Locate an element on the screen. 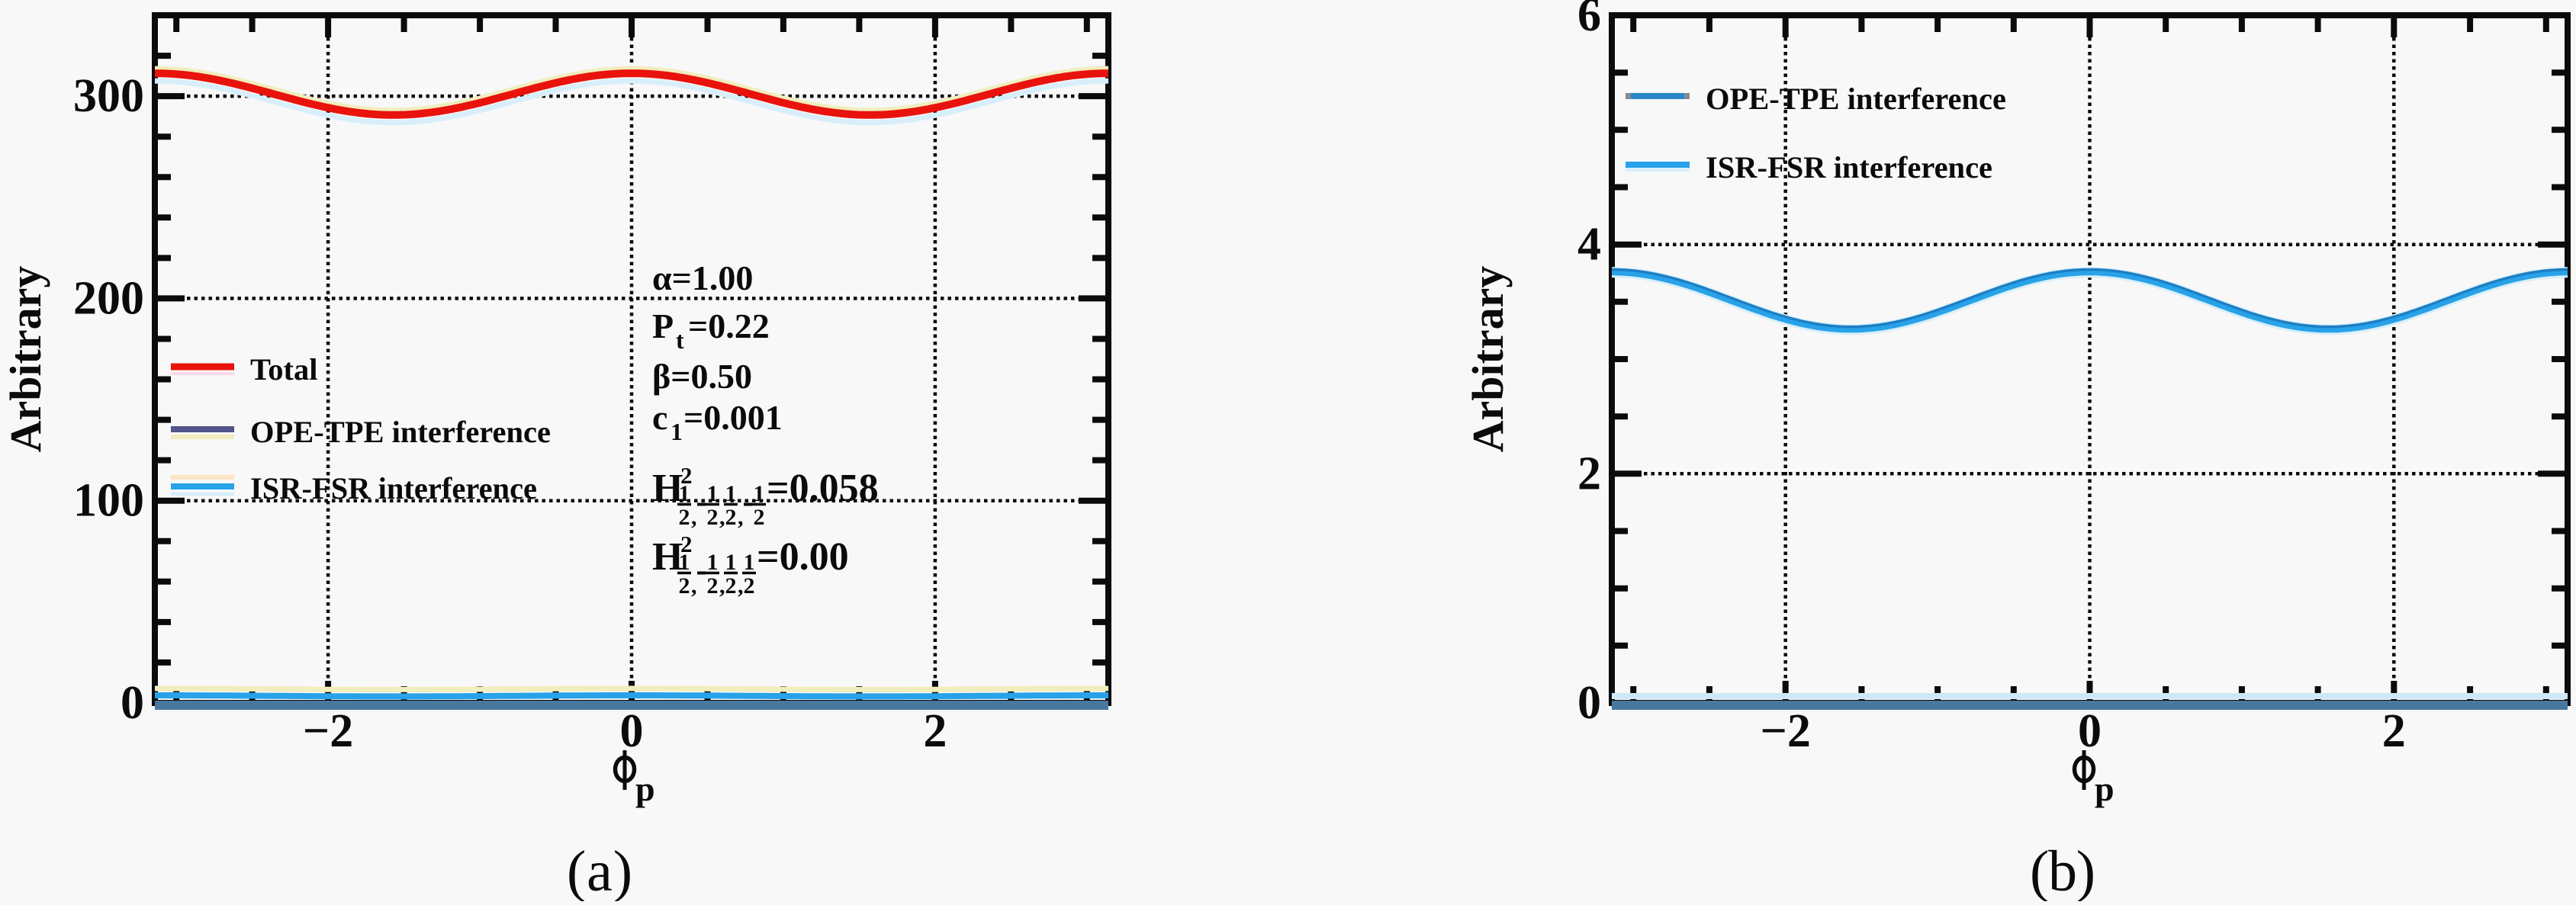 Image resolution: width=2576 pixels, height=905 pixels. svg-text: =0.22 is located at coordinates (729, 325).